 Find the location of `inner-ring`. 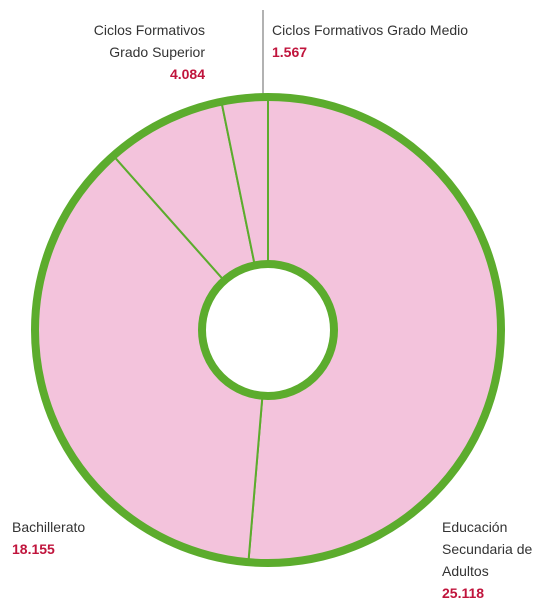

inner-ring is located at coordinates (268, 330).